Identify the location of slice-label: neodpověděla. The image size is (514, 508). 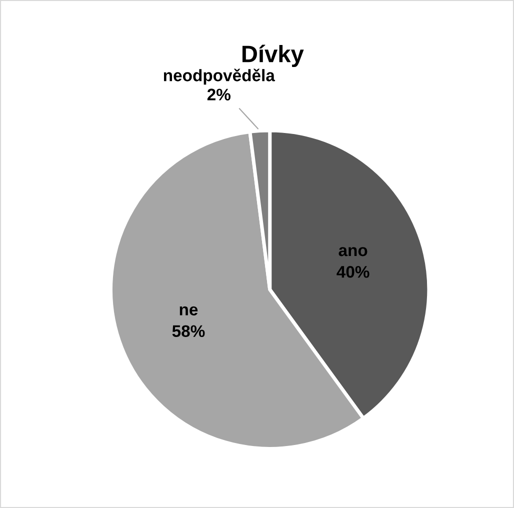
(220, 76).